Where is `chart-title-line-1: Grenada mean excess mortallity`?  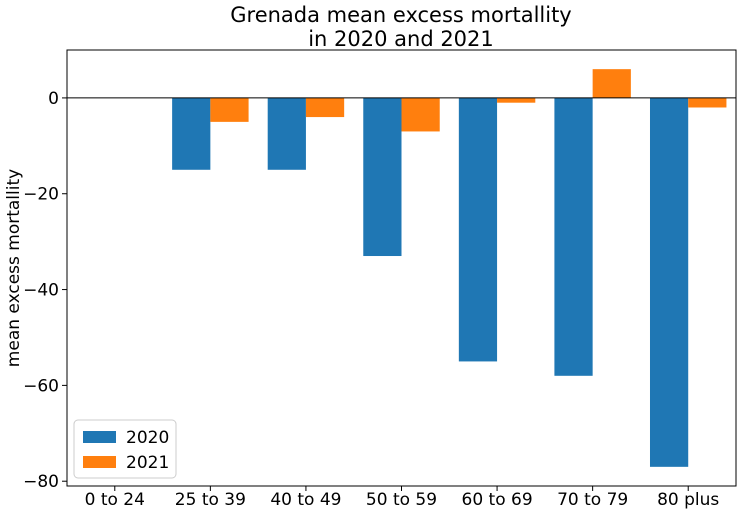 chart-title-line-1: Grenada mean excess mortallity is located at coordinates (401, 15).